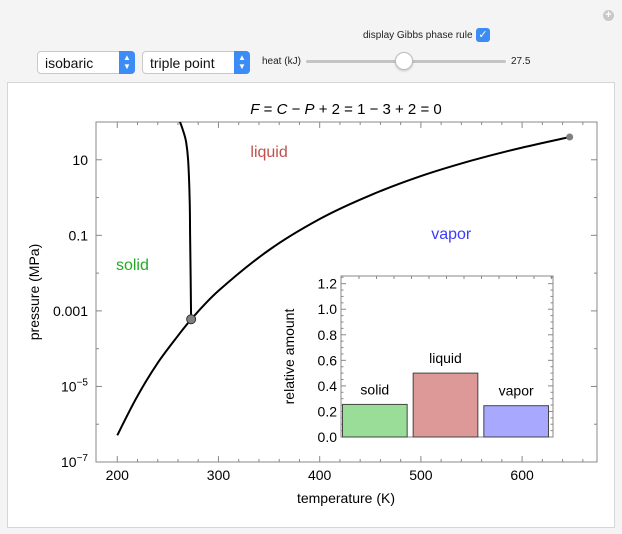 The width and height of the screenshot is (622, 534). Describe the element at coordinates (320, 475) in the screenshot. I see `x-tick-label: 400` at that location.